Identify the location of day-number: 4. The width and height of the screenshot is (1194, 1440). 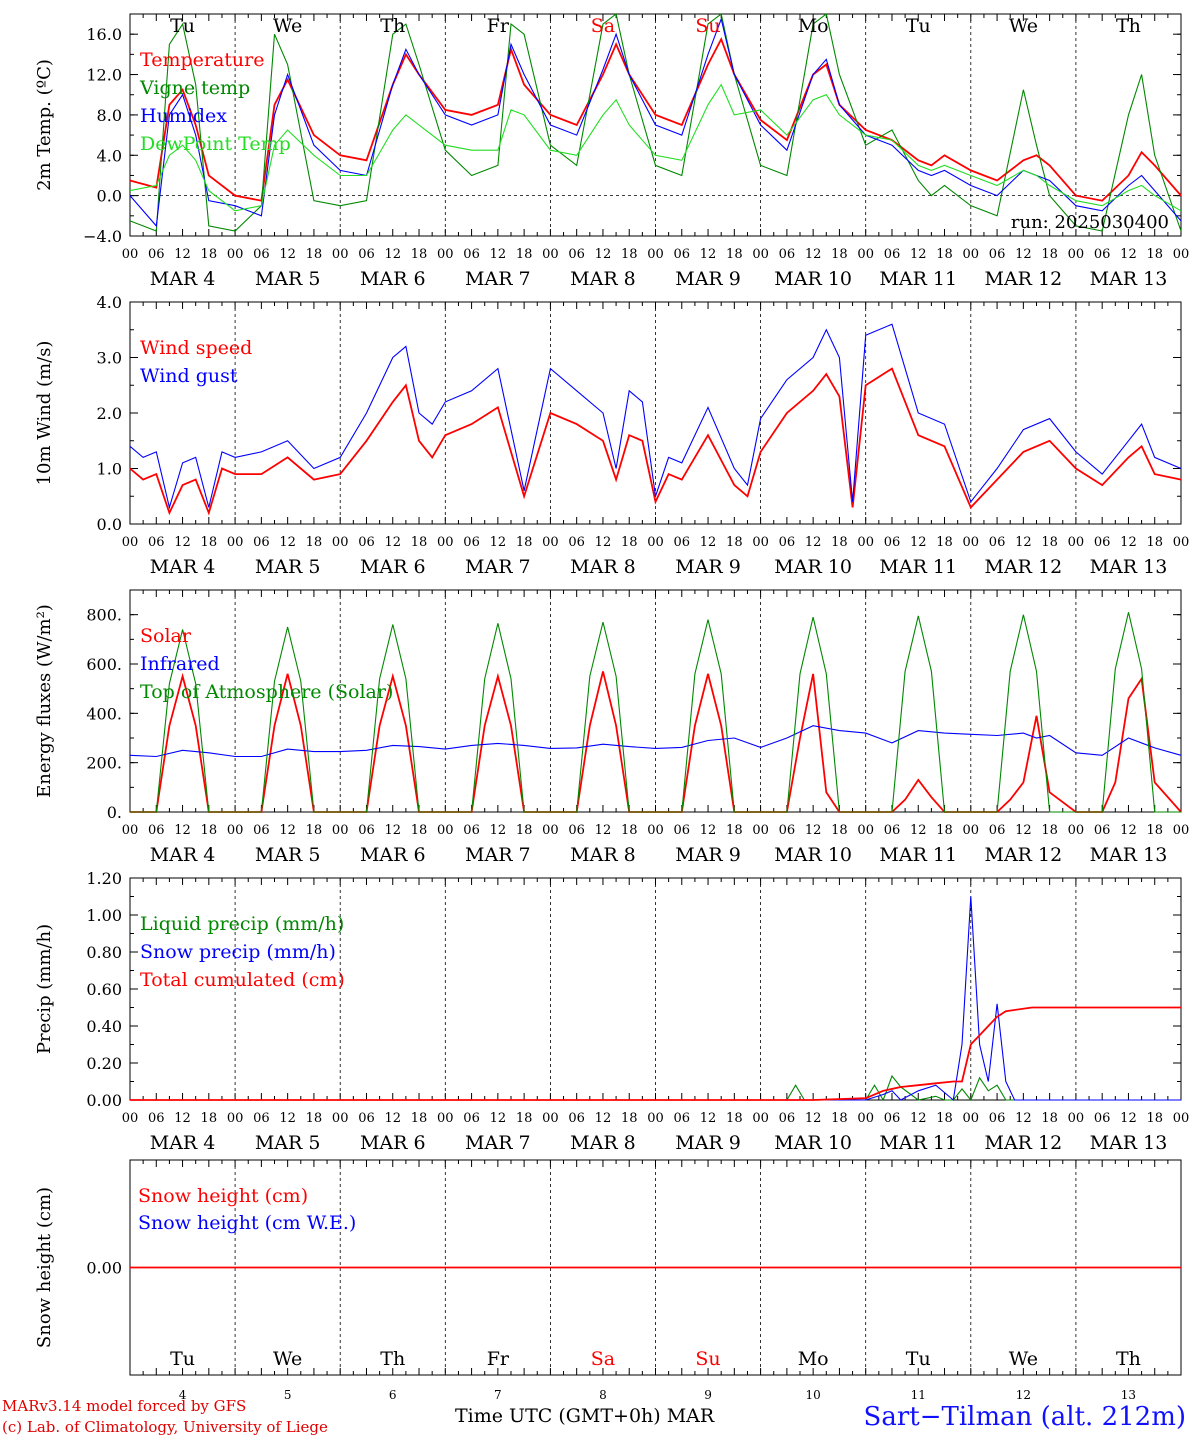
(183, 1395).